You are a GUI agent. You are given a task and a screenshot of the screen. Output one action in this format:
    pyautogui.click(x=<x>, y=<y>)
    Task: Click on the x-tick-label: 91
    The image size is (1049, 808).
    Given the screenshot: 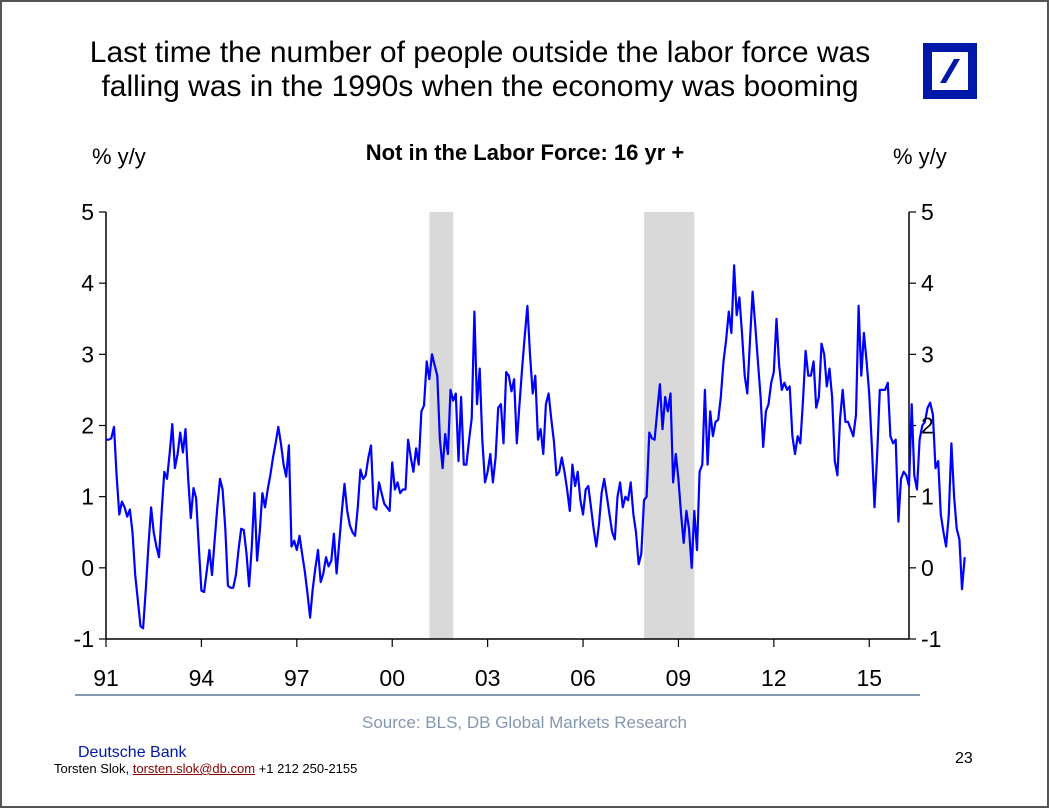 What is the action you would take?
    pyautogui.click(x=106, y=678)
    